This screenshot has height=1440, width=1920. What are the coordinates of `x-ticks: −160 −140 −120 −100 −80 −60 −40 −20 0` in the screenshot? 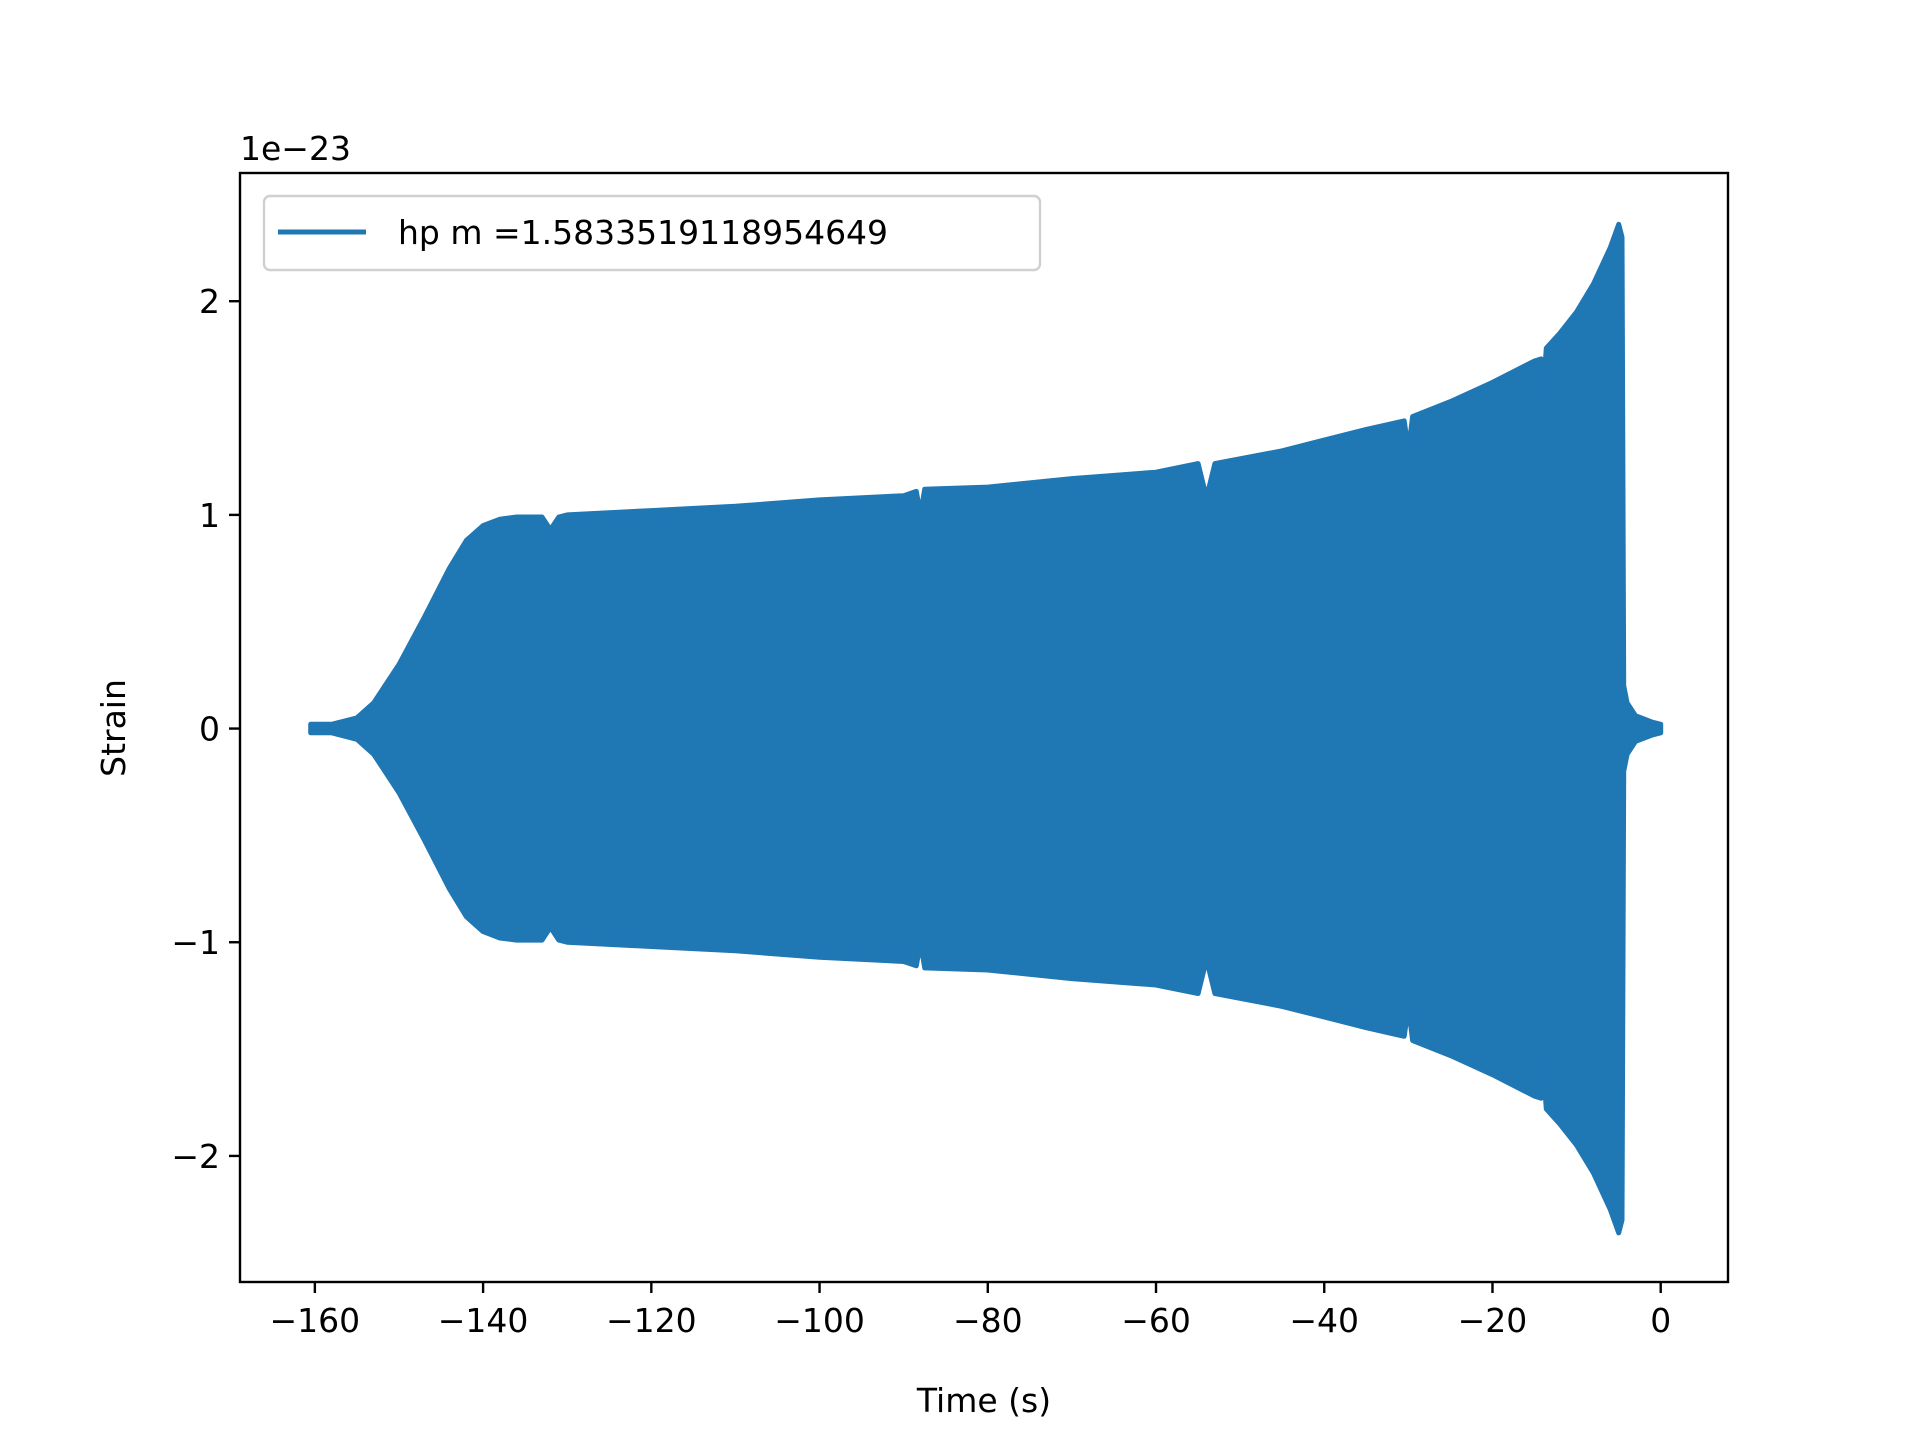 It's located at (970, 1311).